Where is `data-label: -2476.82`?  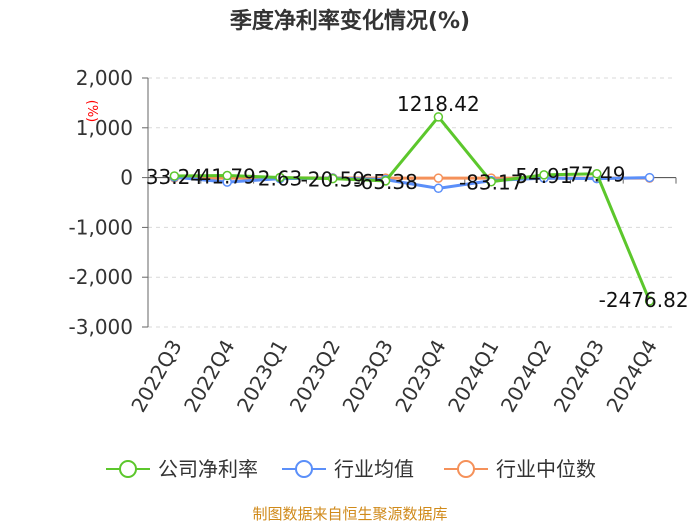 data-label: -2476.82 is located at coordinates (644, 300).